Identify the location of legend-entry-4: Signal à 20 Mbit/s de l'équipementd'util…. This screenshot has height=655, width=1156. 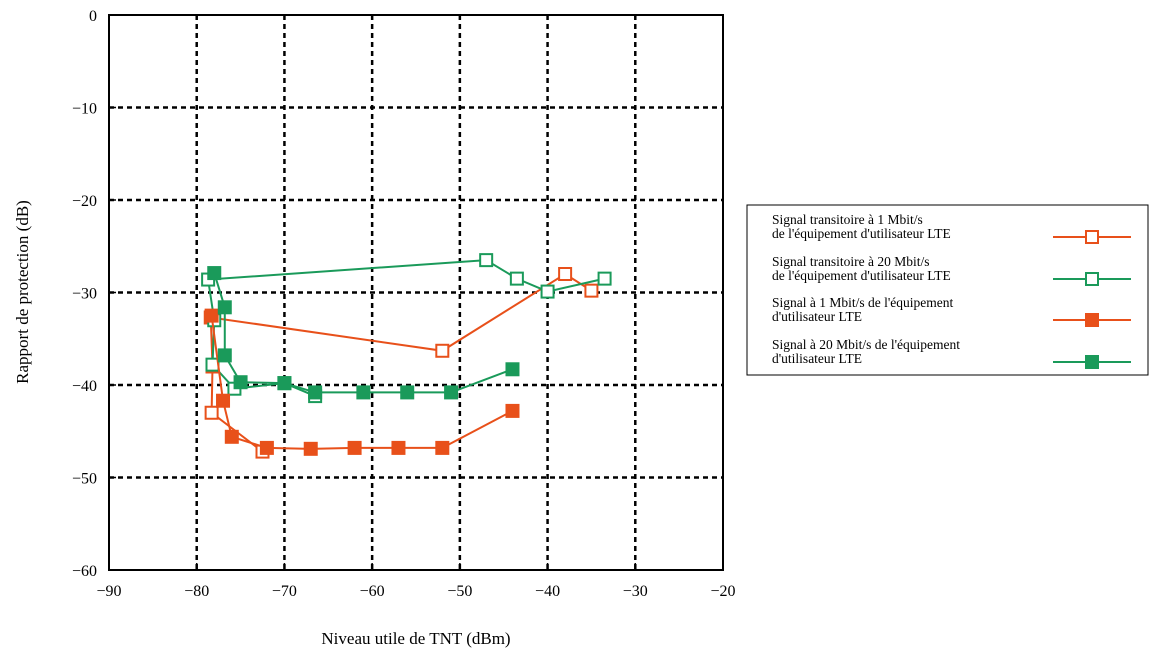
(951, 353).